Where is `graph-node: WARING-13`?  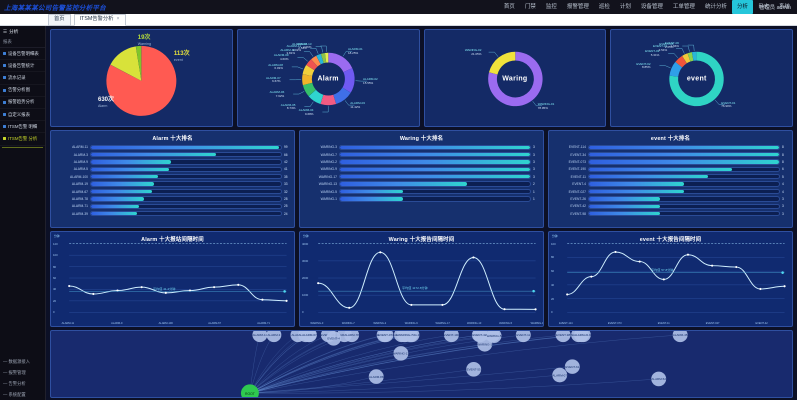
graph-node: WARING-13 is located at coordinates (401, 353).